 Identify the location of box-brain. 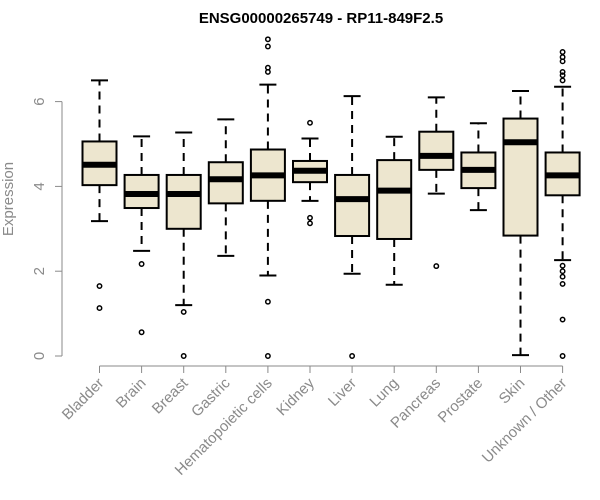
(141, 235).